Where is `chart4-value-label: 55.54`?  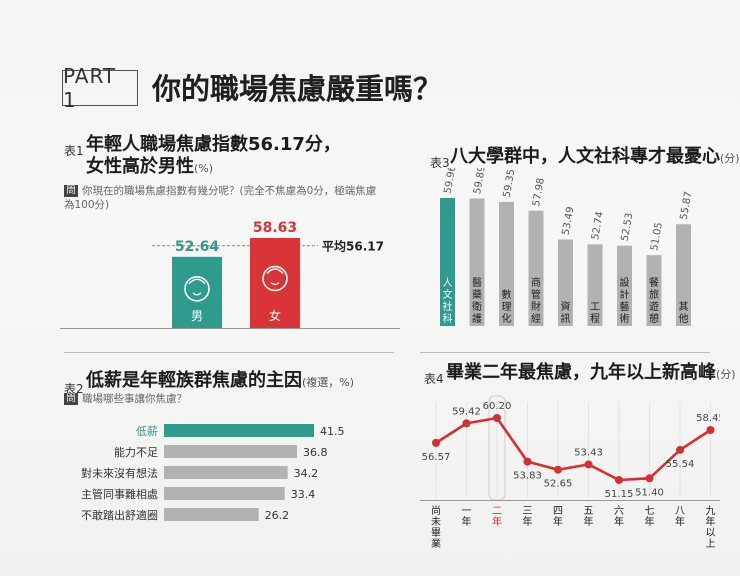 chart4-value-label: 55.54 is located at coordinates (680, 464).